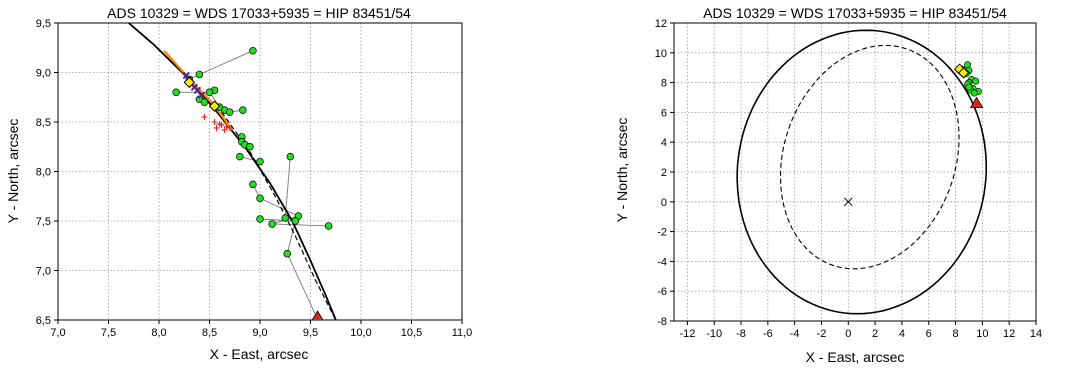 Image resolution: width=1076 pixels, height=371 pixels. Describe the element at coordinates (687, 334) in the screenshot. I see `x-tick-label: -12` at that location.